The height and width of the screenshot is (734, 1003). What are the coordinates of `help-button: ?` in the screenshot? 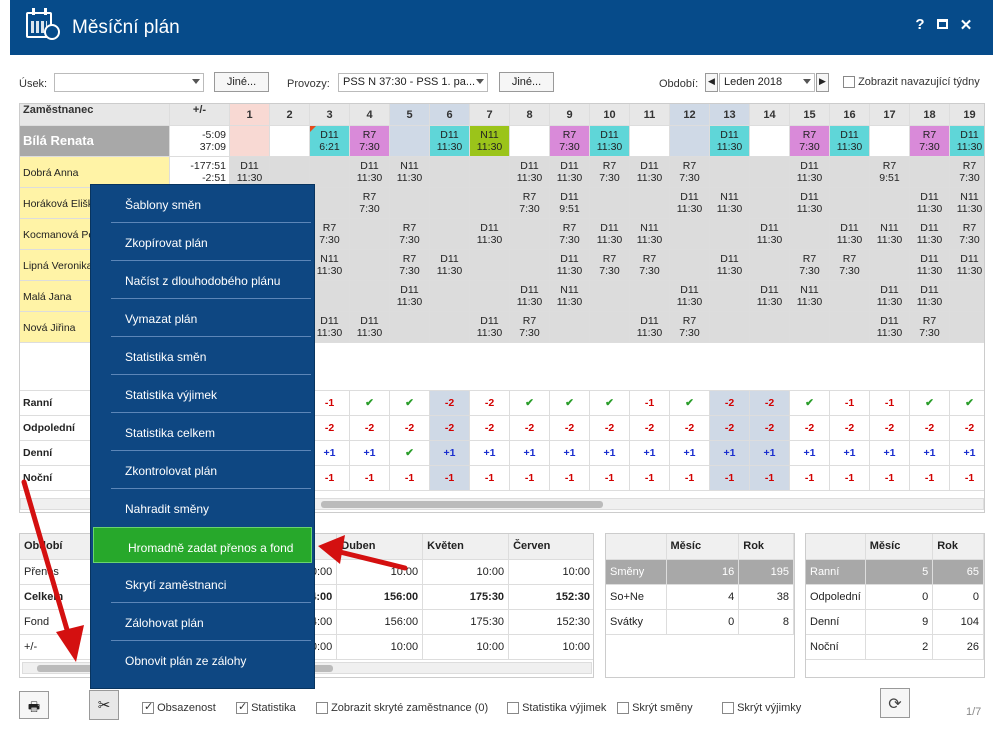 It's located at (920, 24).